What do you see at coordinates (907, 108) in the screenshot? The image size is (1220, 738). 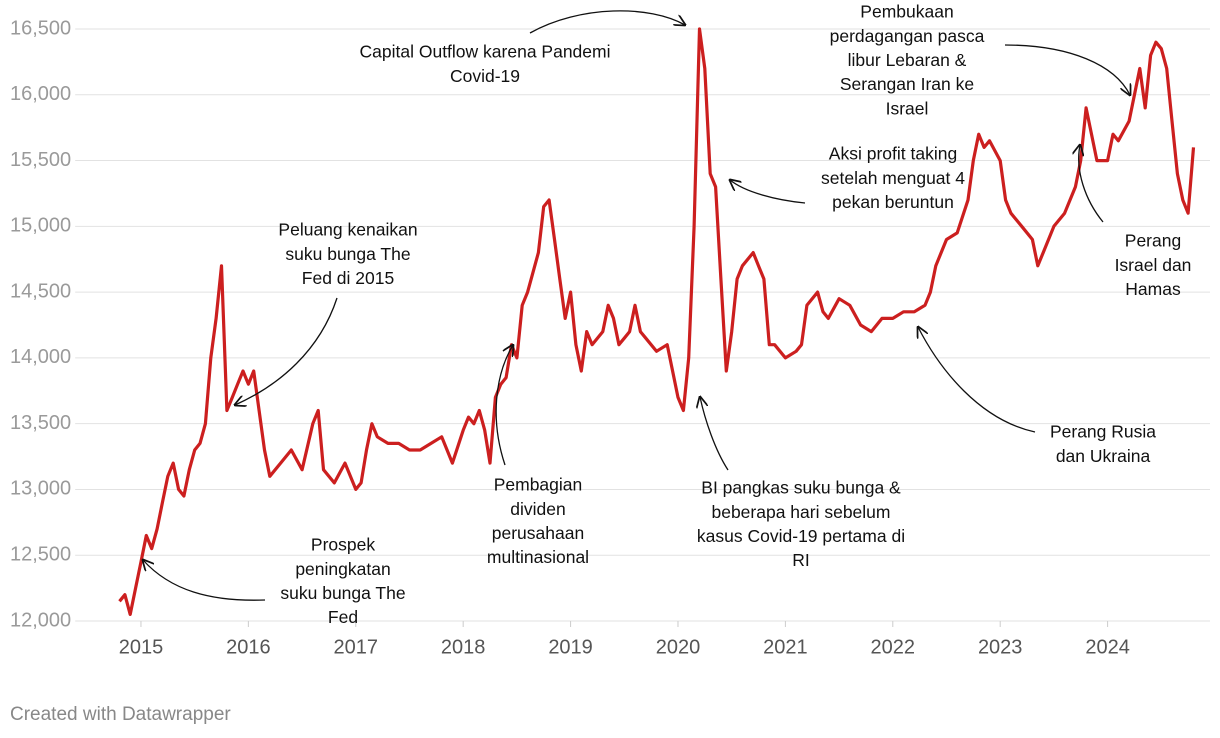 I see `annotation-text: Israel` at bounding box center [907, 108].